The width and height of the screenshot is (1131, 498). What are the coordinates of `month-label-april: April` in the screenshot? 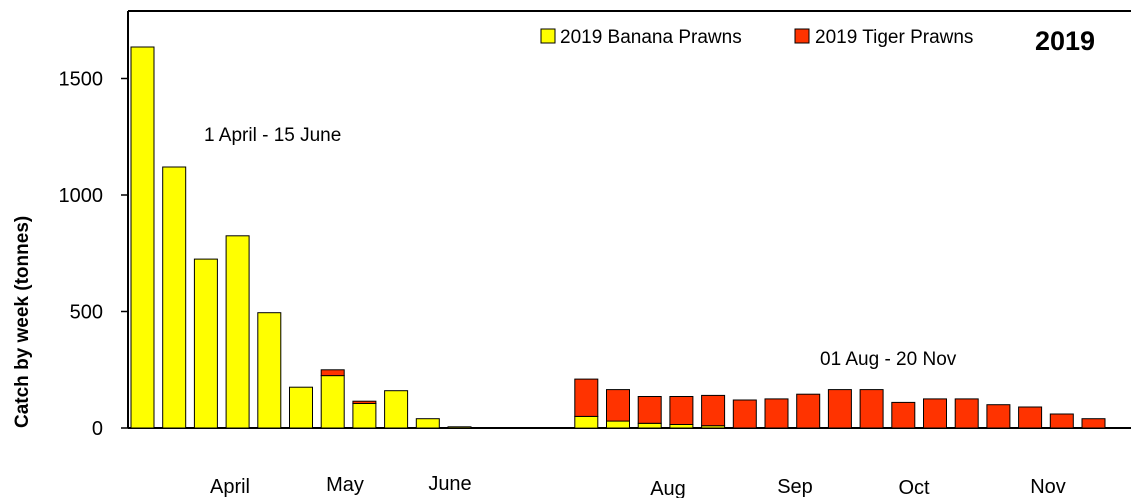 It's located at (230, 487).